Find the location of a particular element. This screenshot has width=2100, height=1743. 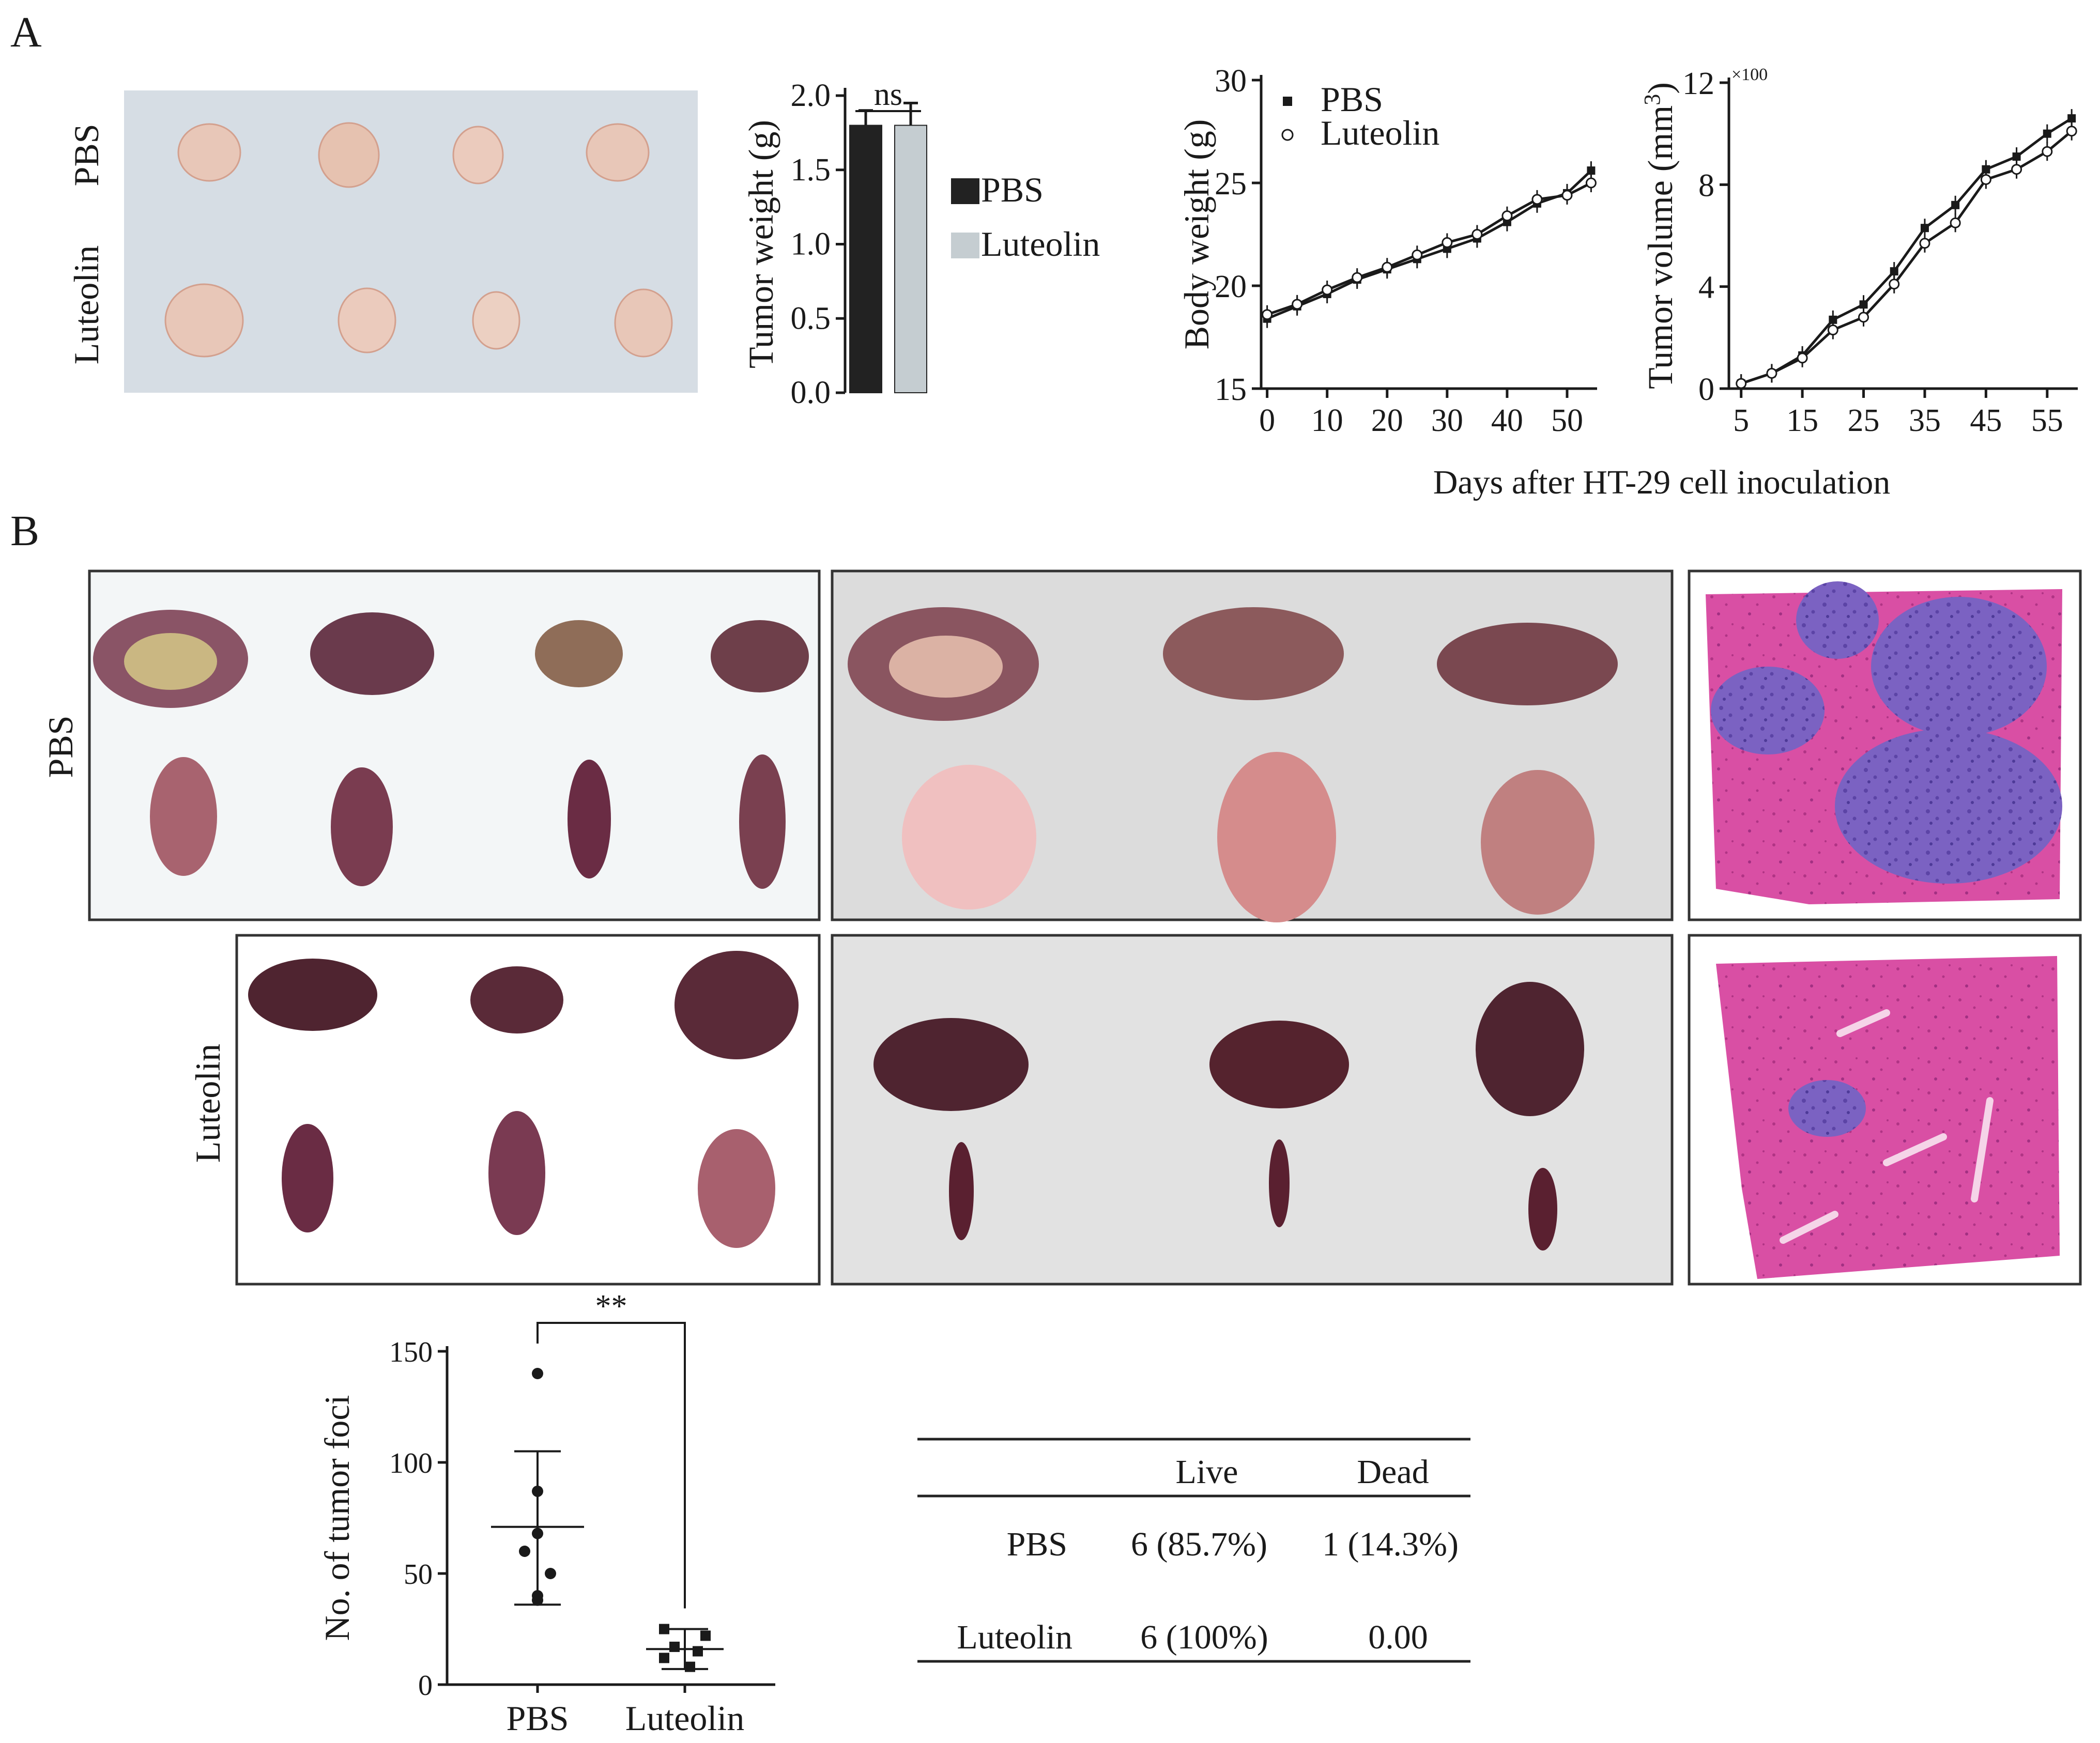

x-tick-label: 15 is located at coordinates (1802, 420).